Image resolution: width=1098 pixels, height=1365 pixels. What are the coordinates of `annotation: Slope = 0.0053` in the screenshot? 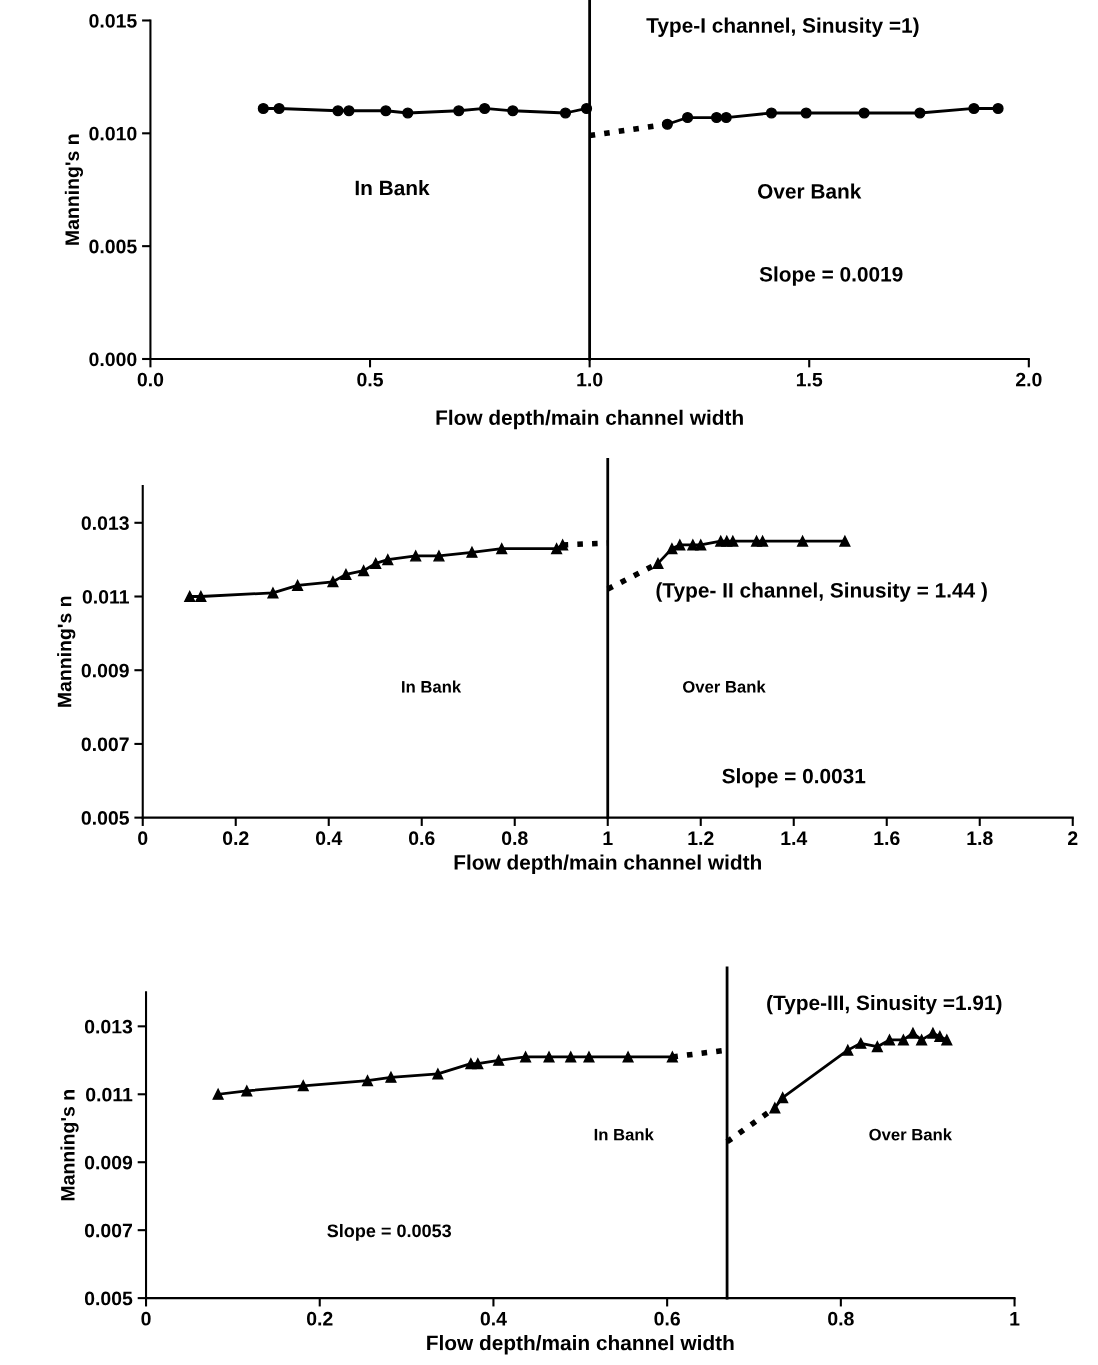 It's located at (389, 1232).